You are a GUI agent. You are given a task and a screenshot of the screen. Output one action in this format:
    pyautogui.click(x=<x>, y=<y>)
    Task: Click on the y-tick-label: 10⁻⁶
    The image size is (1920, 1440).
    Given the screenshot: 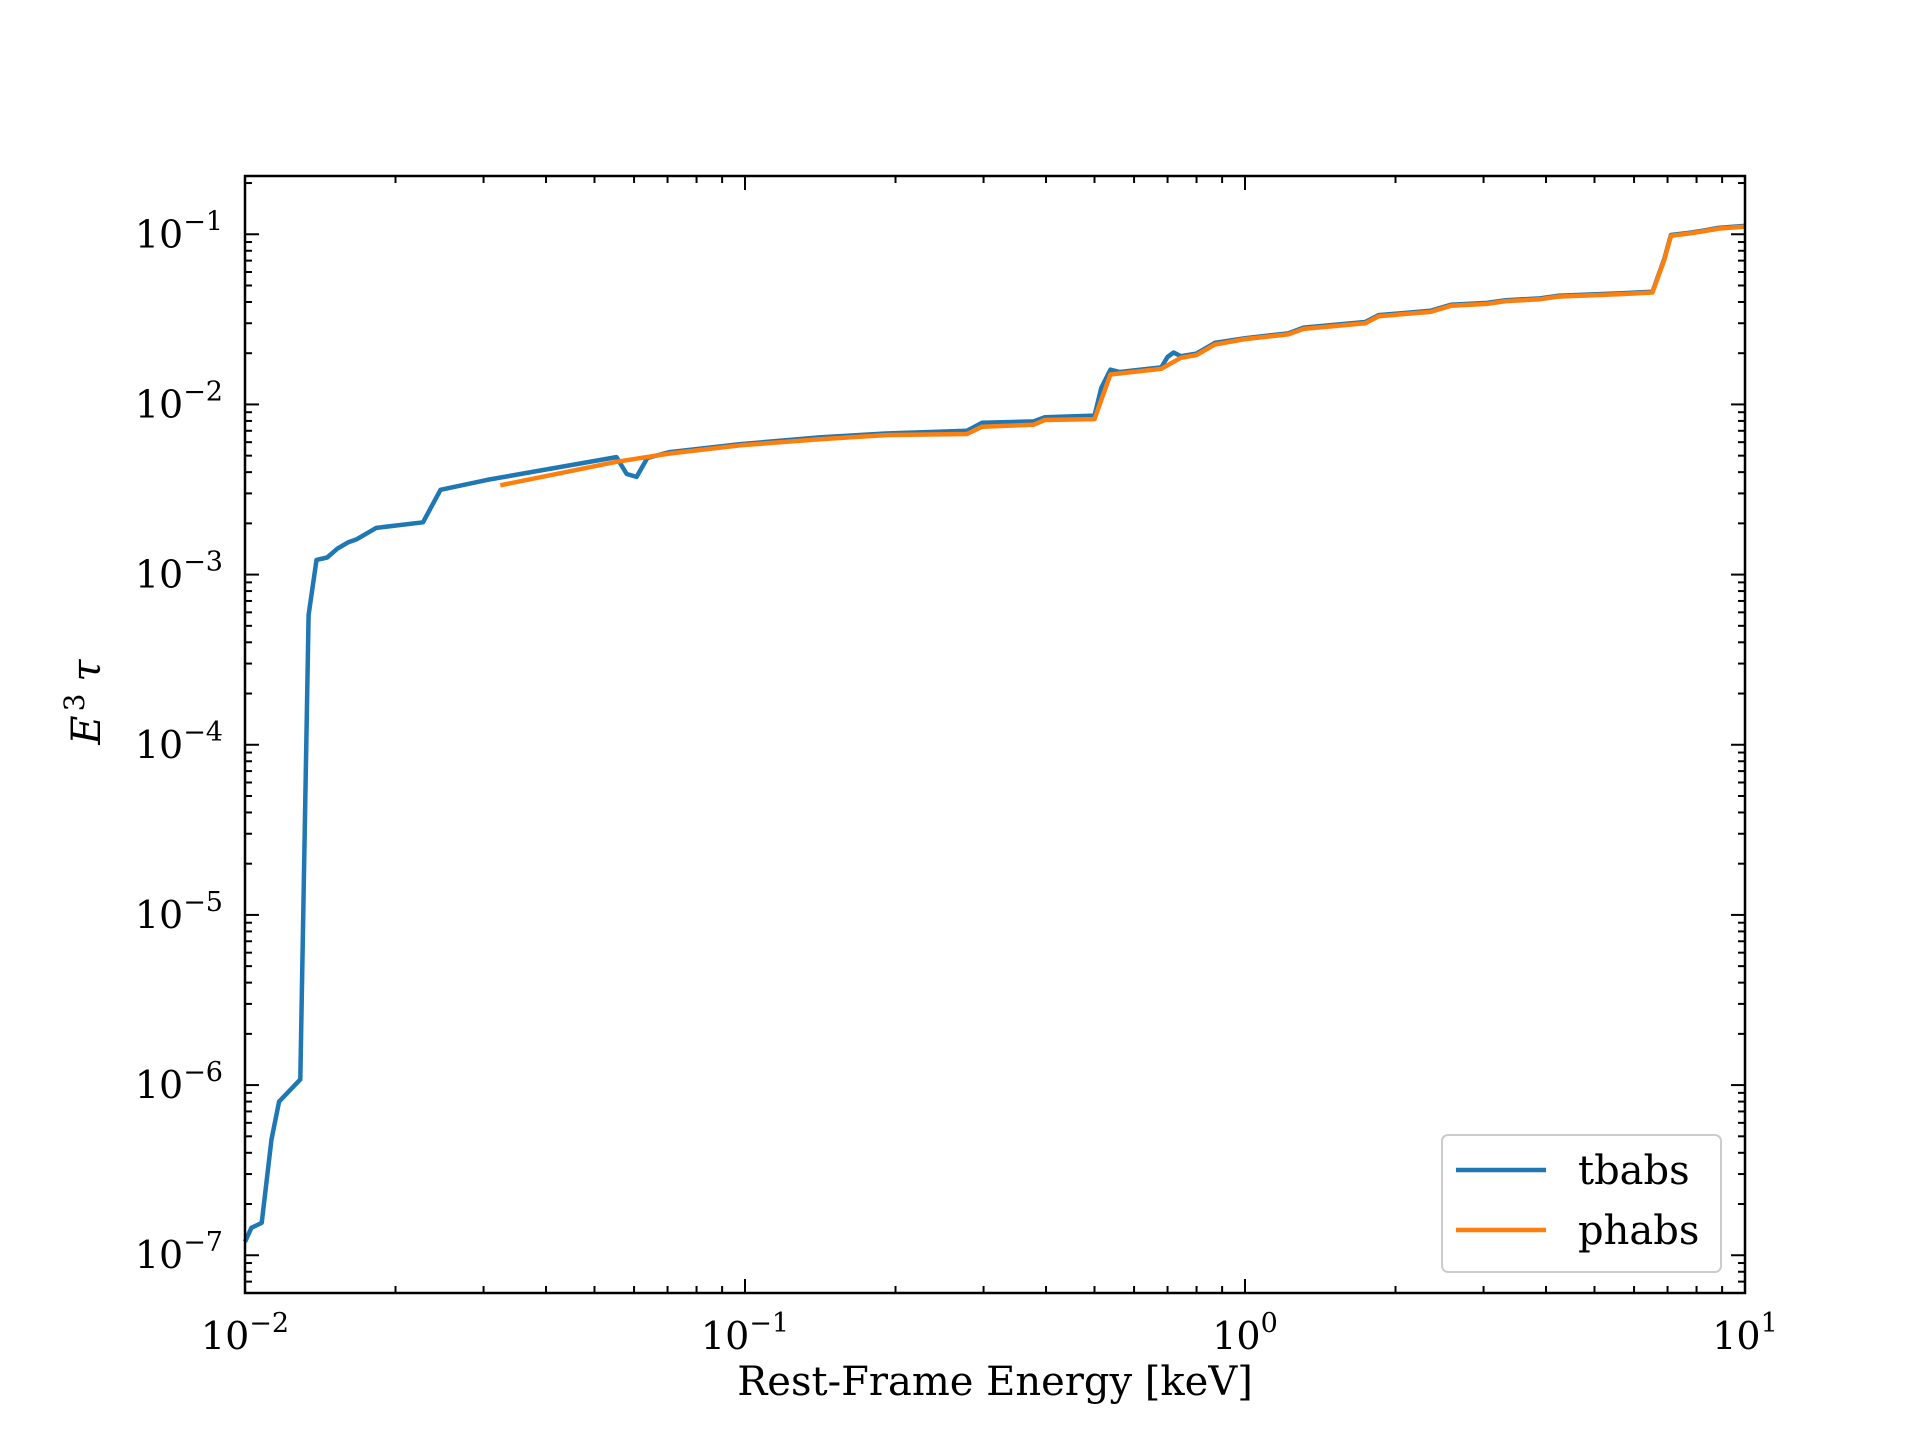 What is the action you would take?
    pyautogui.click(x=179, y=1082)
    